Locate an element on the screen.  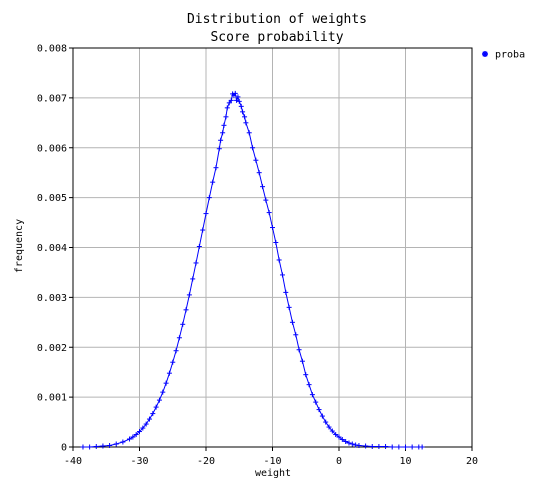
x-tick-label: 0 is located at coordinates (339, 461).